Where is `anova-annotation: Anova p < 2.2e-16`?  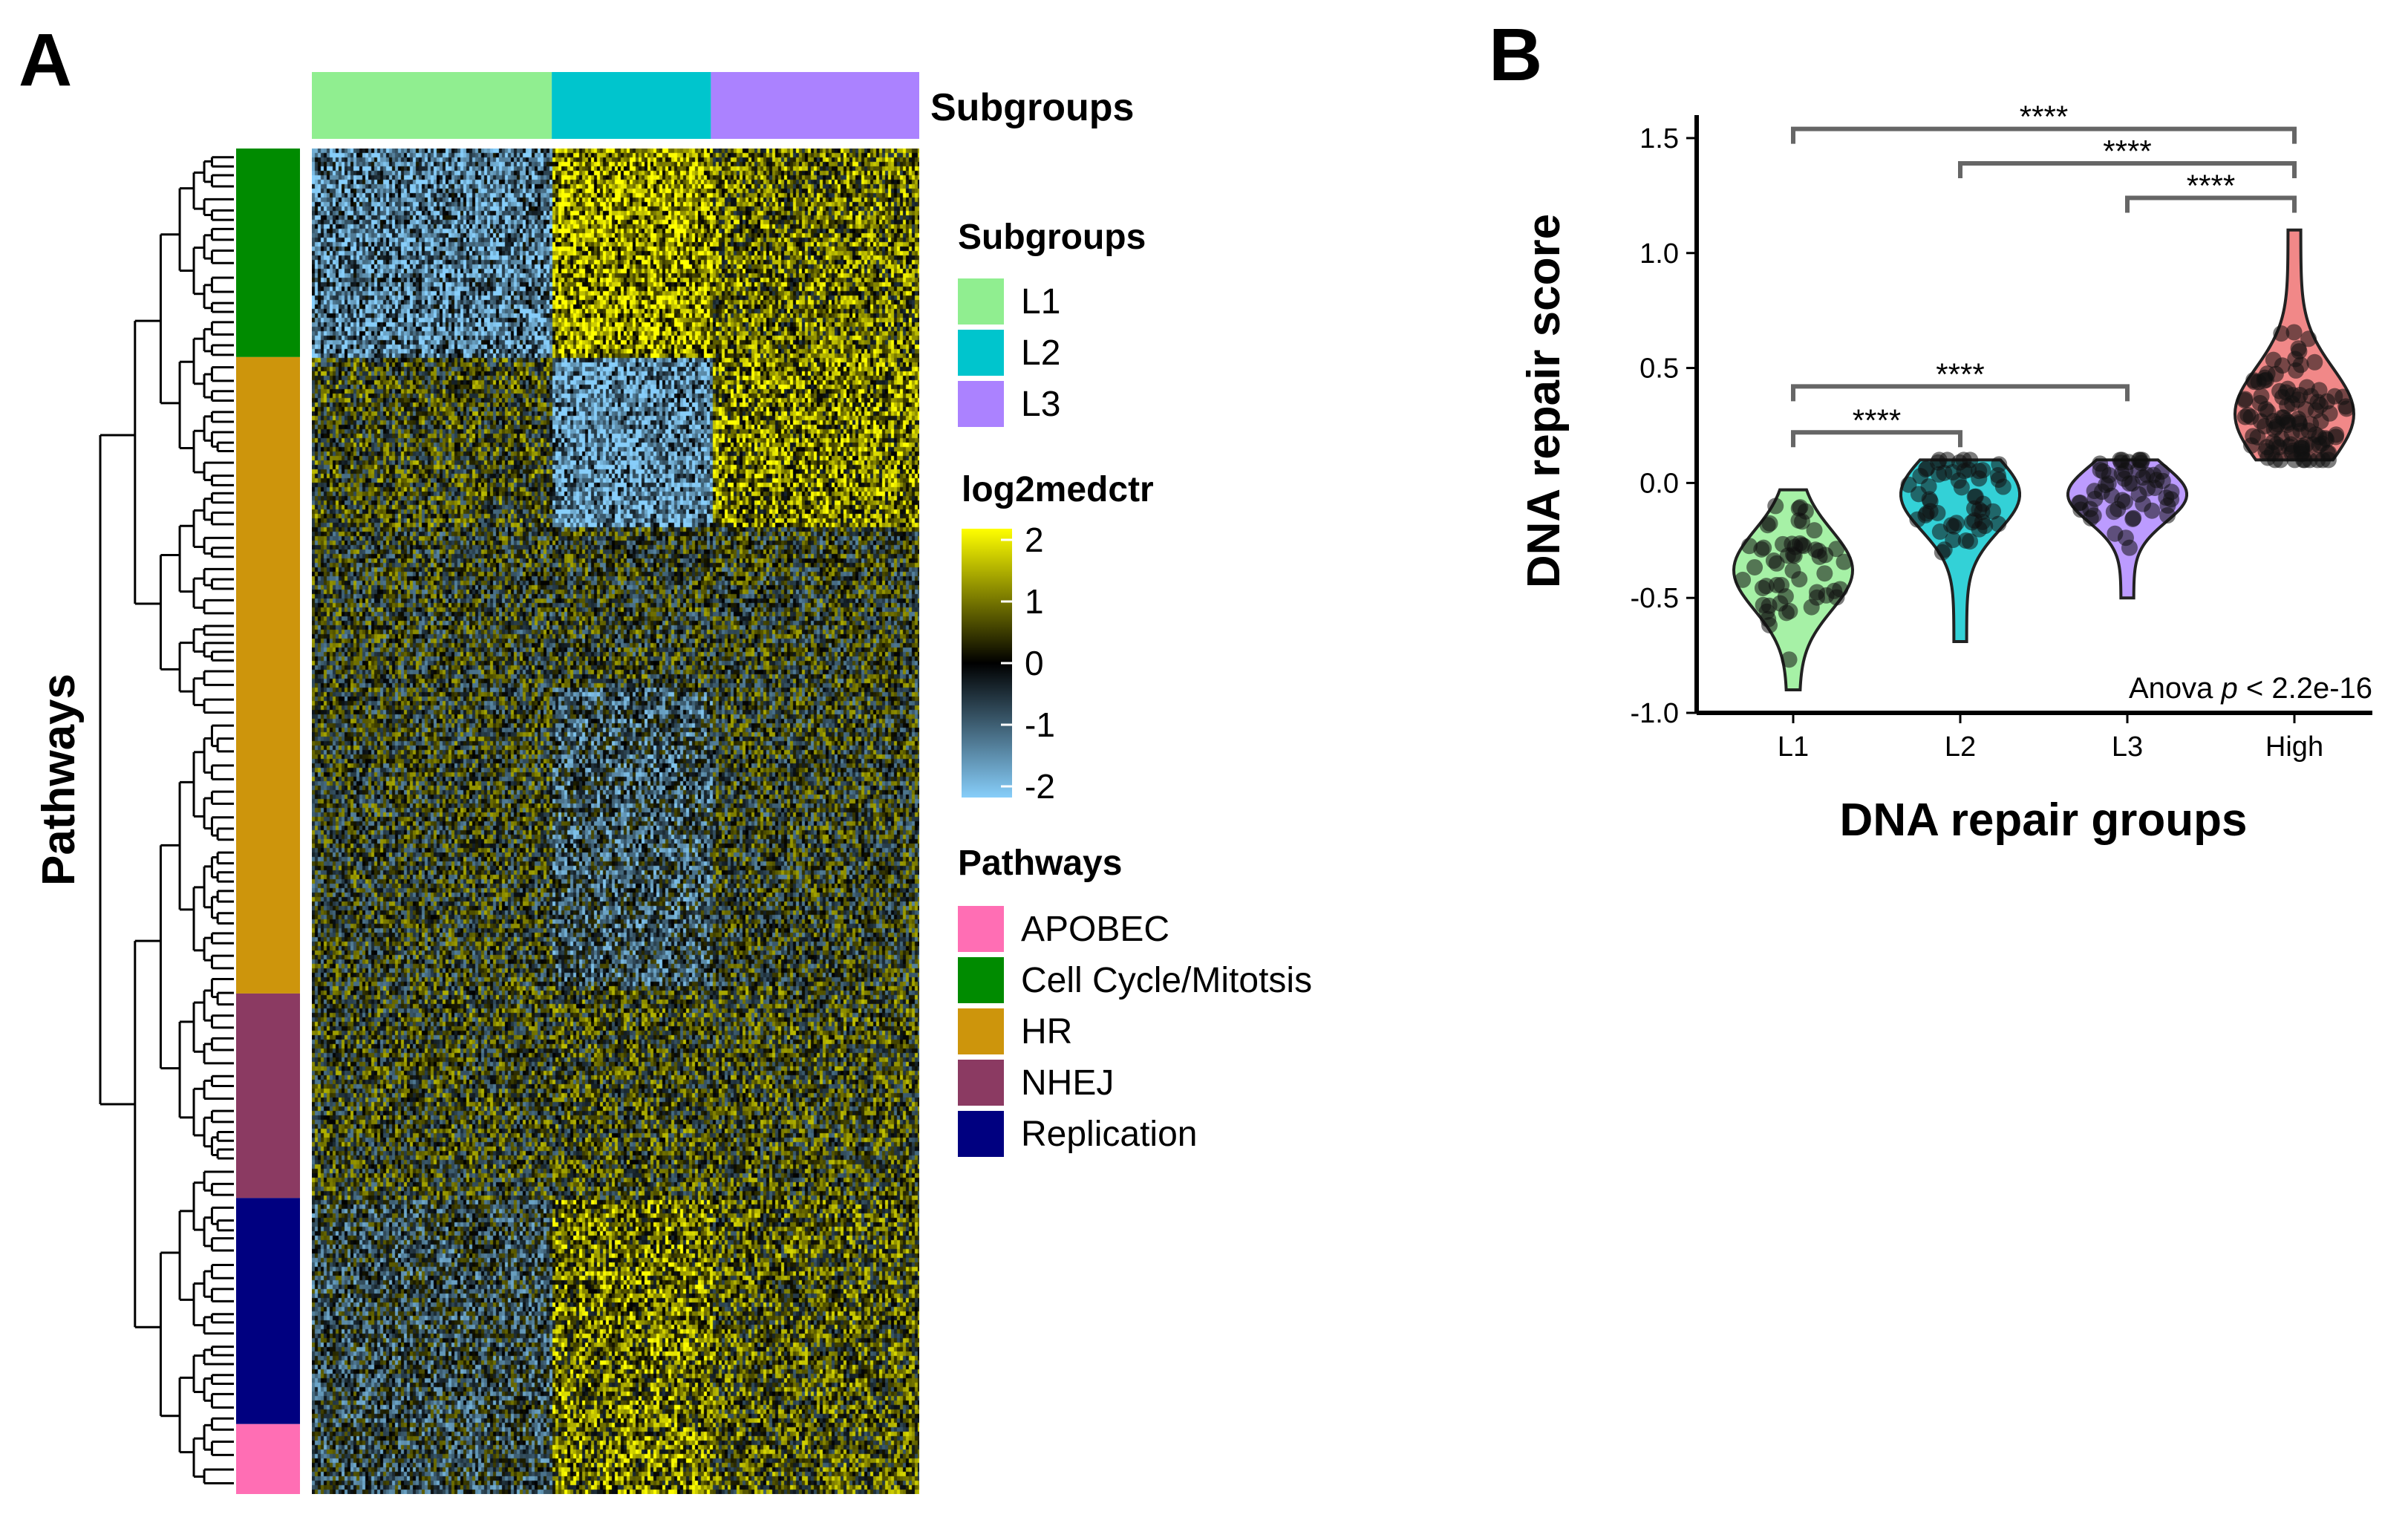 anova-annotation: Anova p < 2.2e-16 is located at coordinates (2250, 689).